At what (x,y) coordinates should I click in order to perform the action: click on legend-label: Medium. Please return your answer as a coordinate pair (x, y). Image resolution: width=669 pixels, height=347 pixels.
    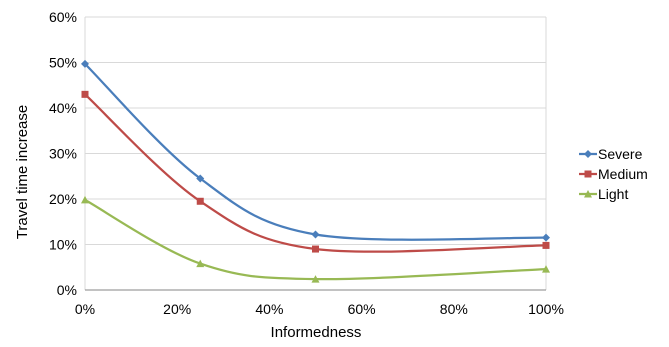
    Looking at the image, I should click on (623, 174).